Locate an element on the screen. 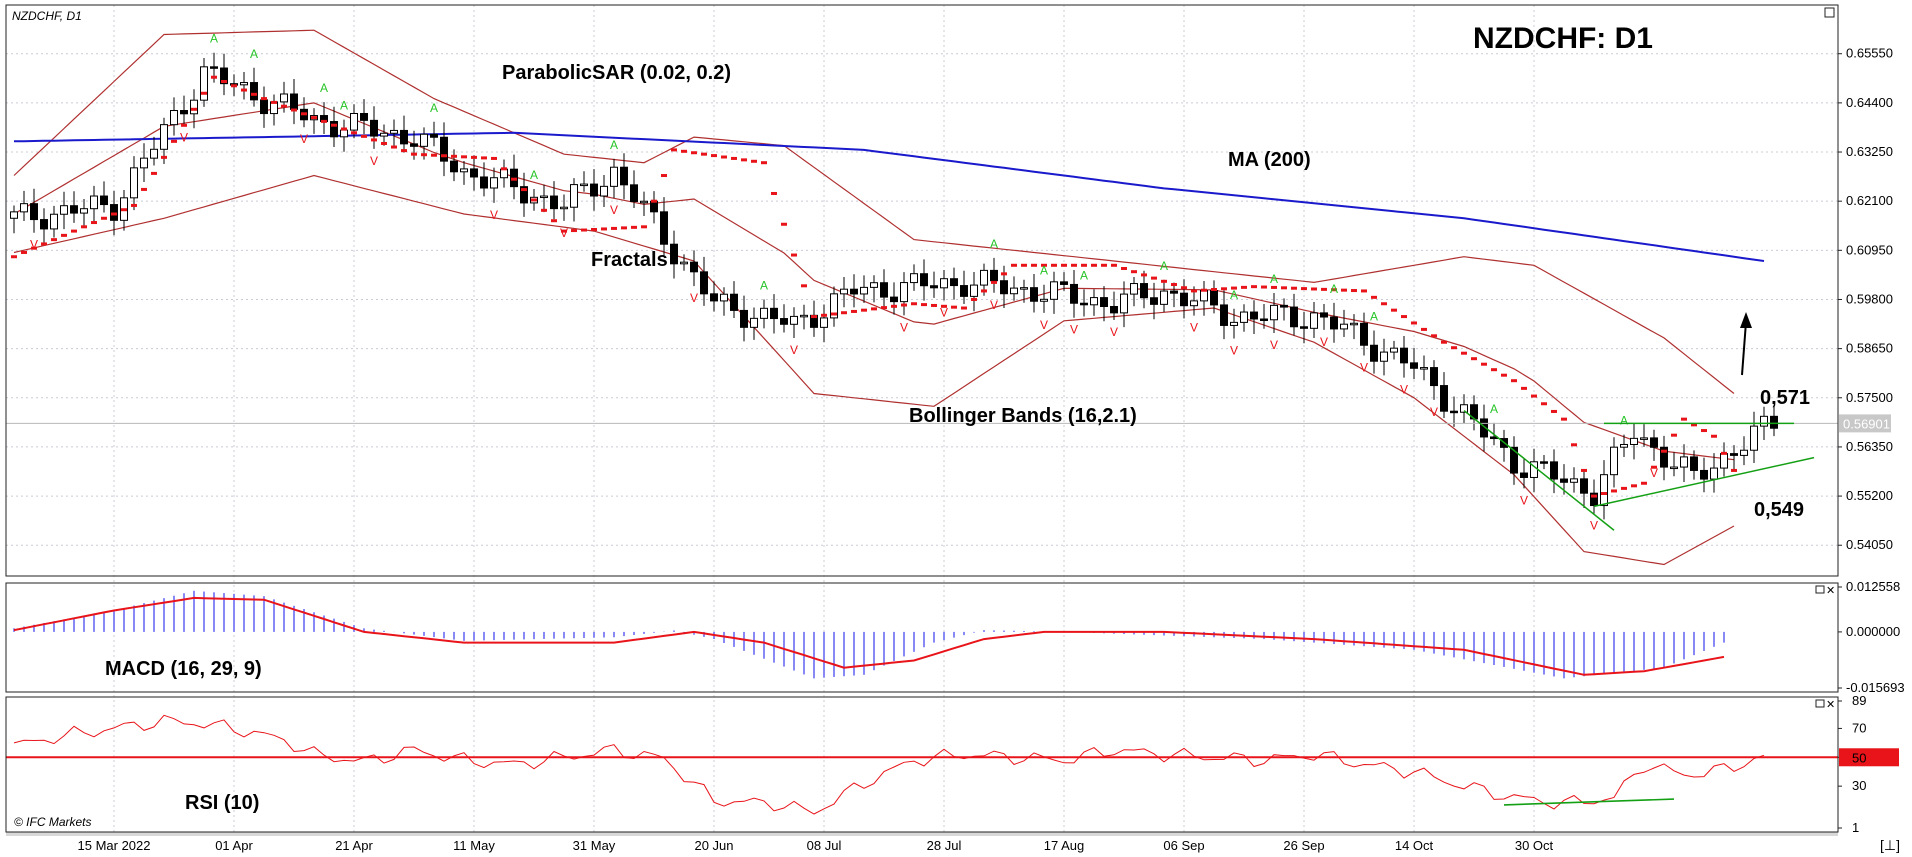 This screenshot has height=857, width=1912. rsi-y-tick-label: 70 is located at coordinates (1859, 727).